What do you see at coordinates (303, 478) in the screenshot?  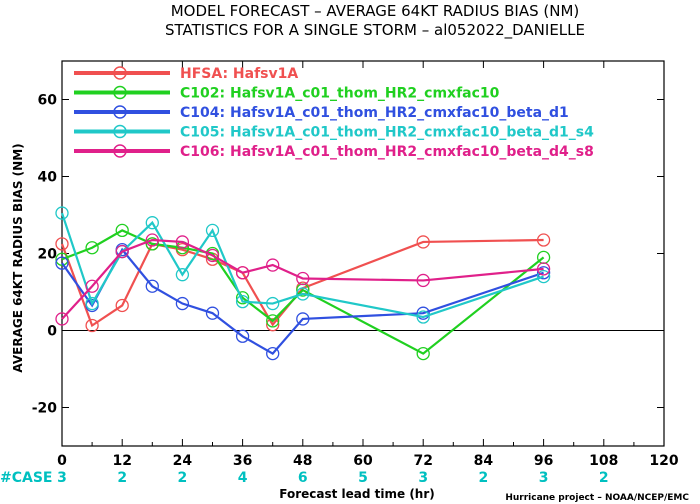 I see `case-count: 6` at bounding box center [303, 478].